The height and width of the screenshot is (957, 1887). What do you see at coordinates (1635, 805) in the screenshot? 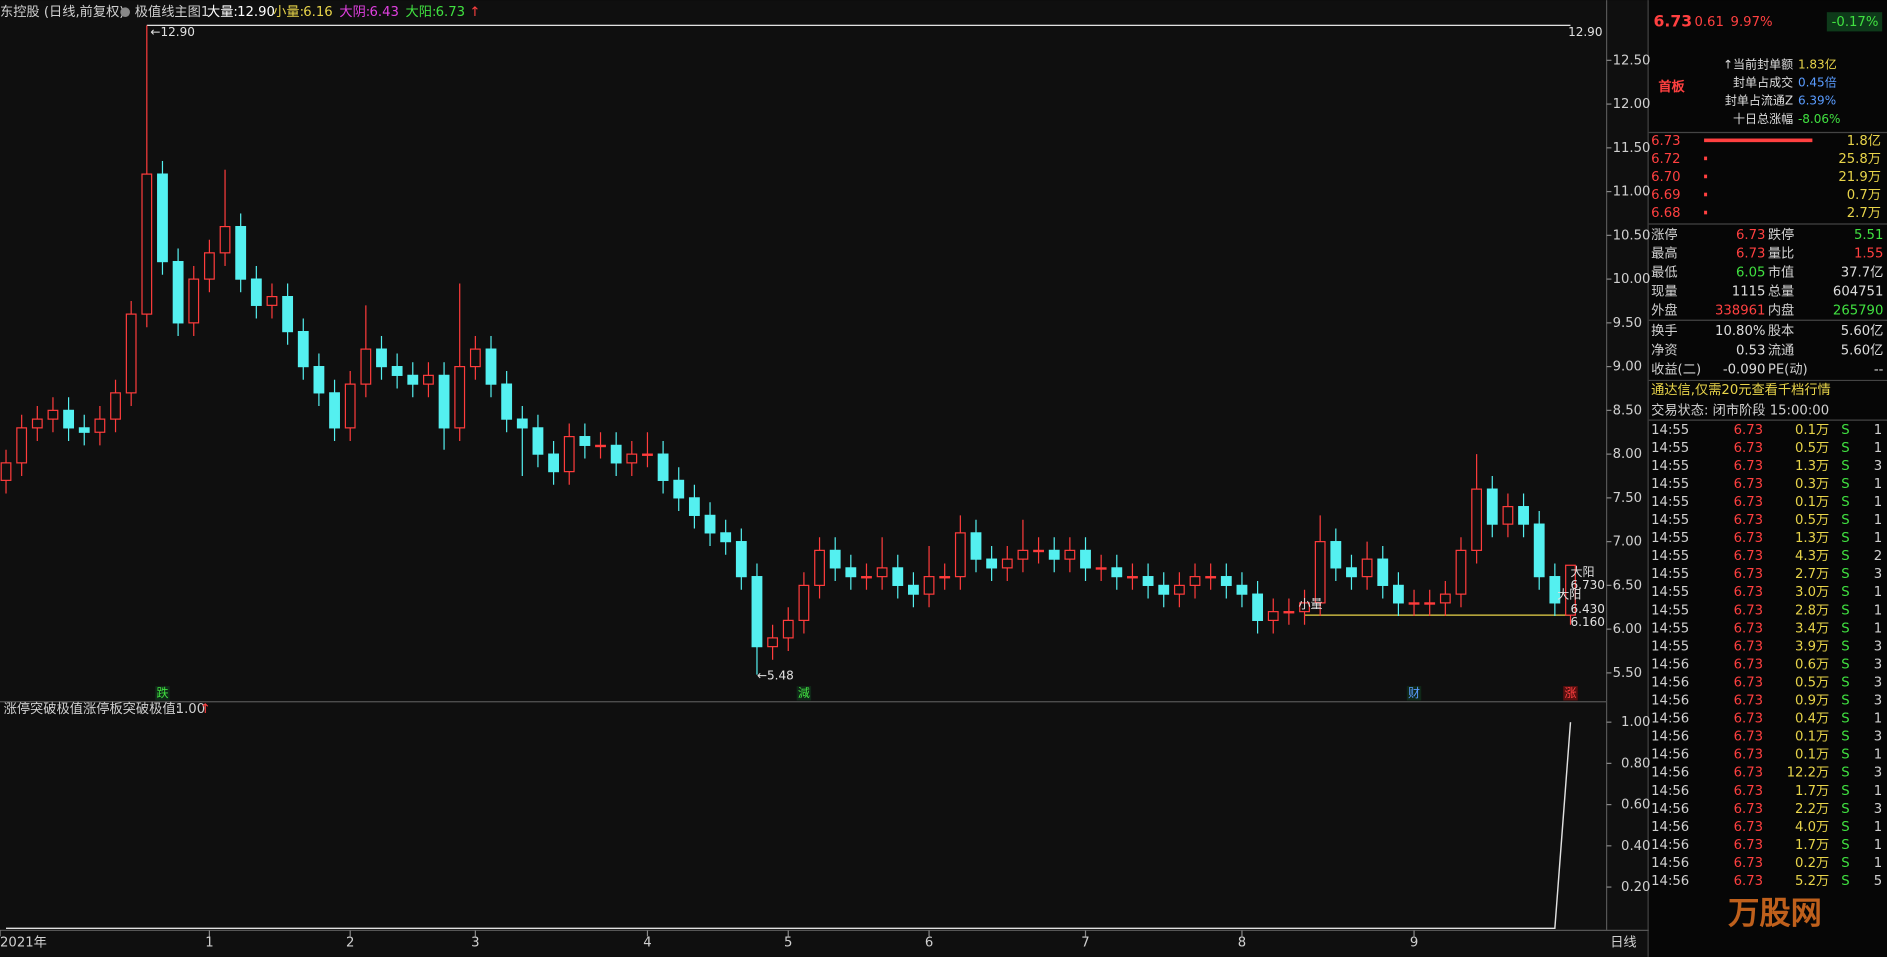
I see `y-tick-label: 0.60` at bounding box center [1635, 805].